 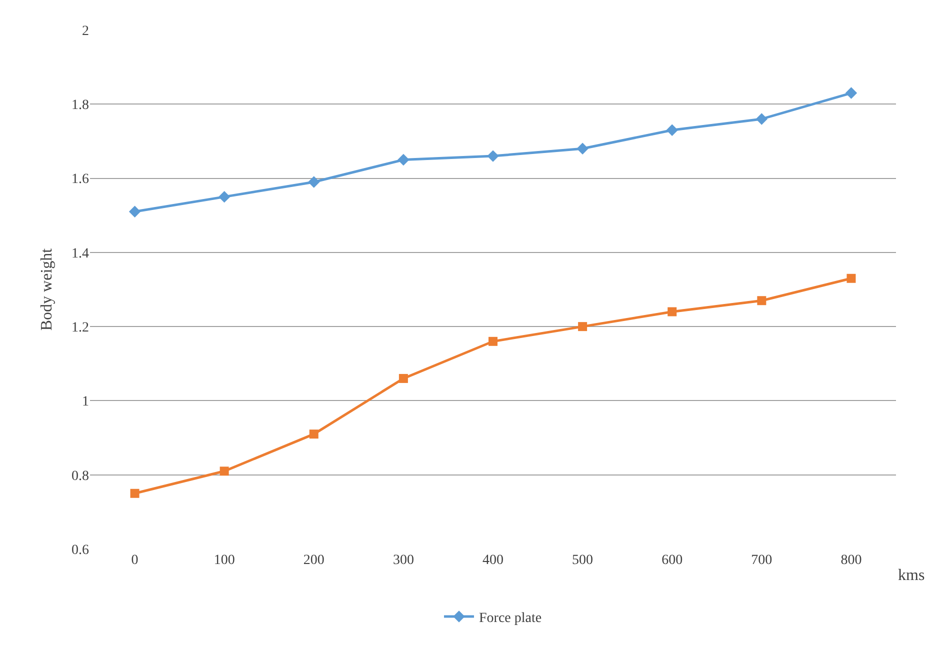 What do you see at coordinates (911, 575) in the screenshot?
I see `x-axis-title: kms` at bounding box center [911, 575].